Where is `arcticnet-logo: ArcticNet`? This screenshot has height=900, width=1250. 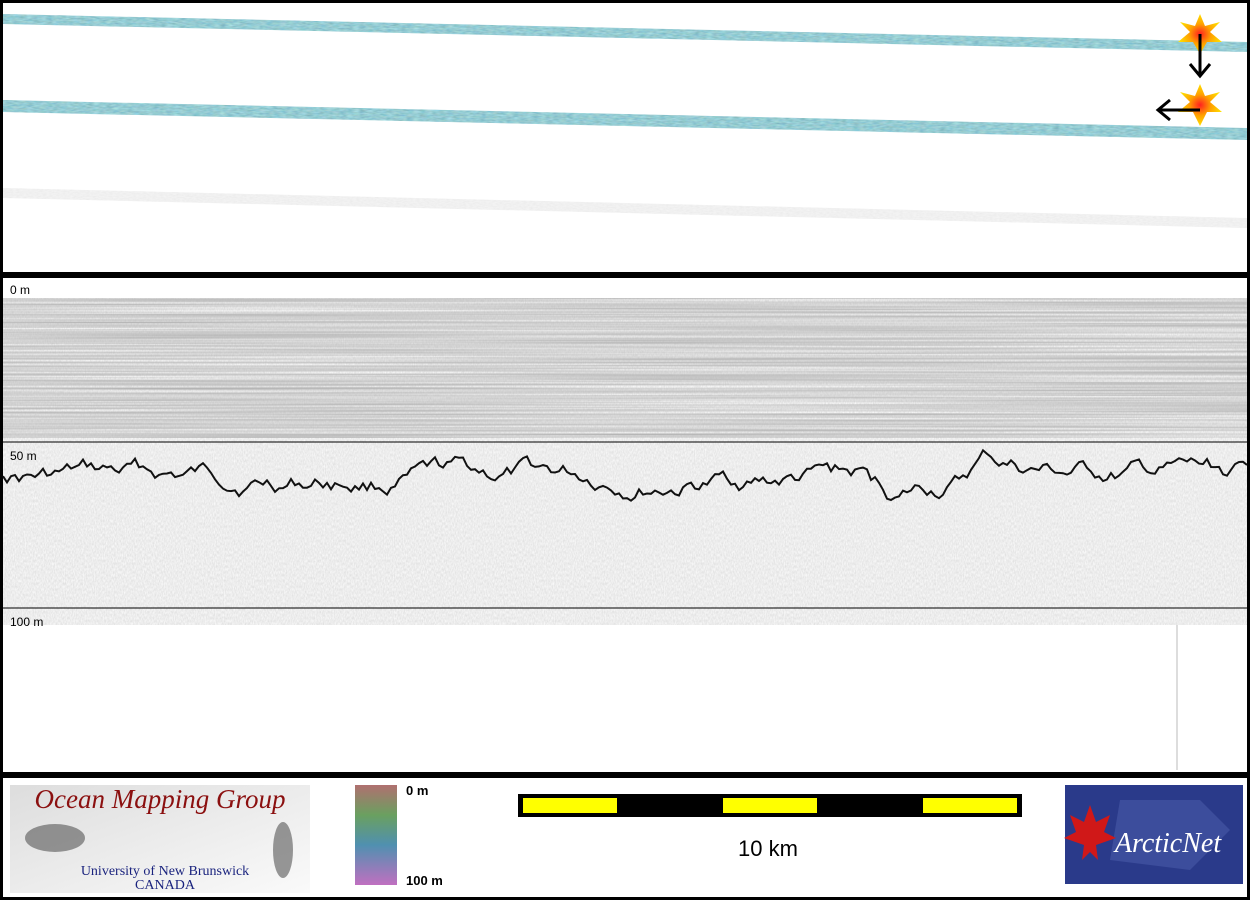
arcticnet-logo: ArcticNet is located at coordinates (1153, 834).